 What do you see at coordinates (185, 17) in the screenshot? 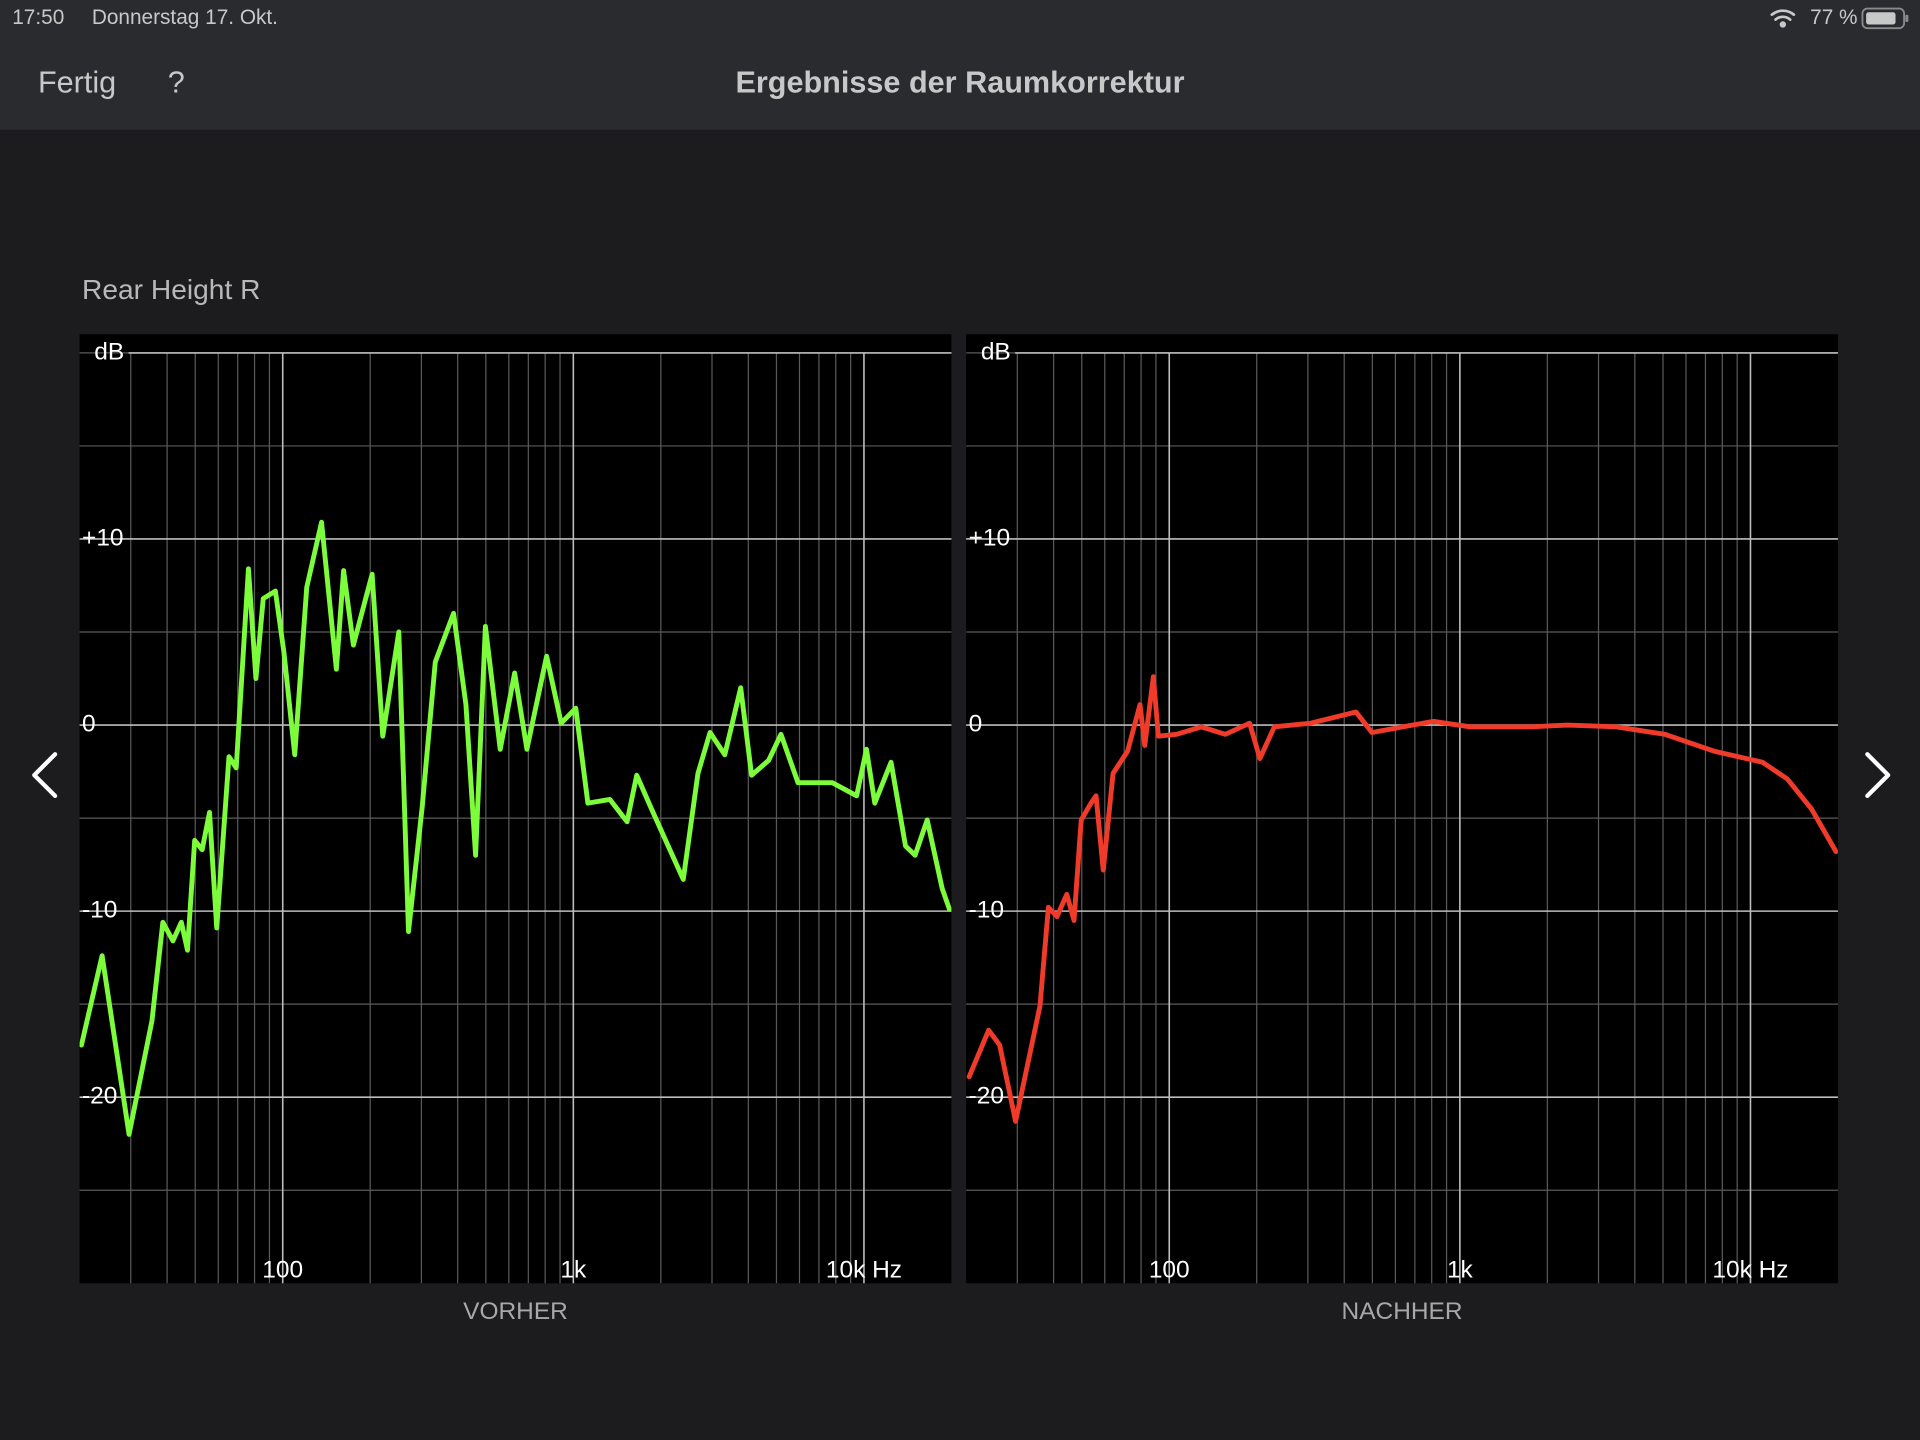
I see `status-date: Donnerstag 17. Okt.` at bounding box center [185, 17].